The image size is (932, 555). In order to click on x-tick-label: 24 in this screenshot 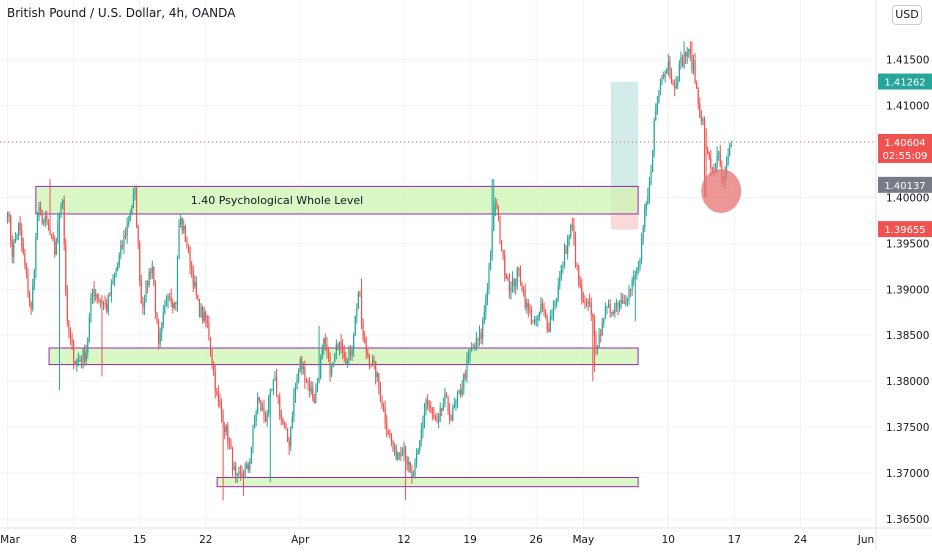, I will do `click(801, 540)`.